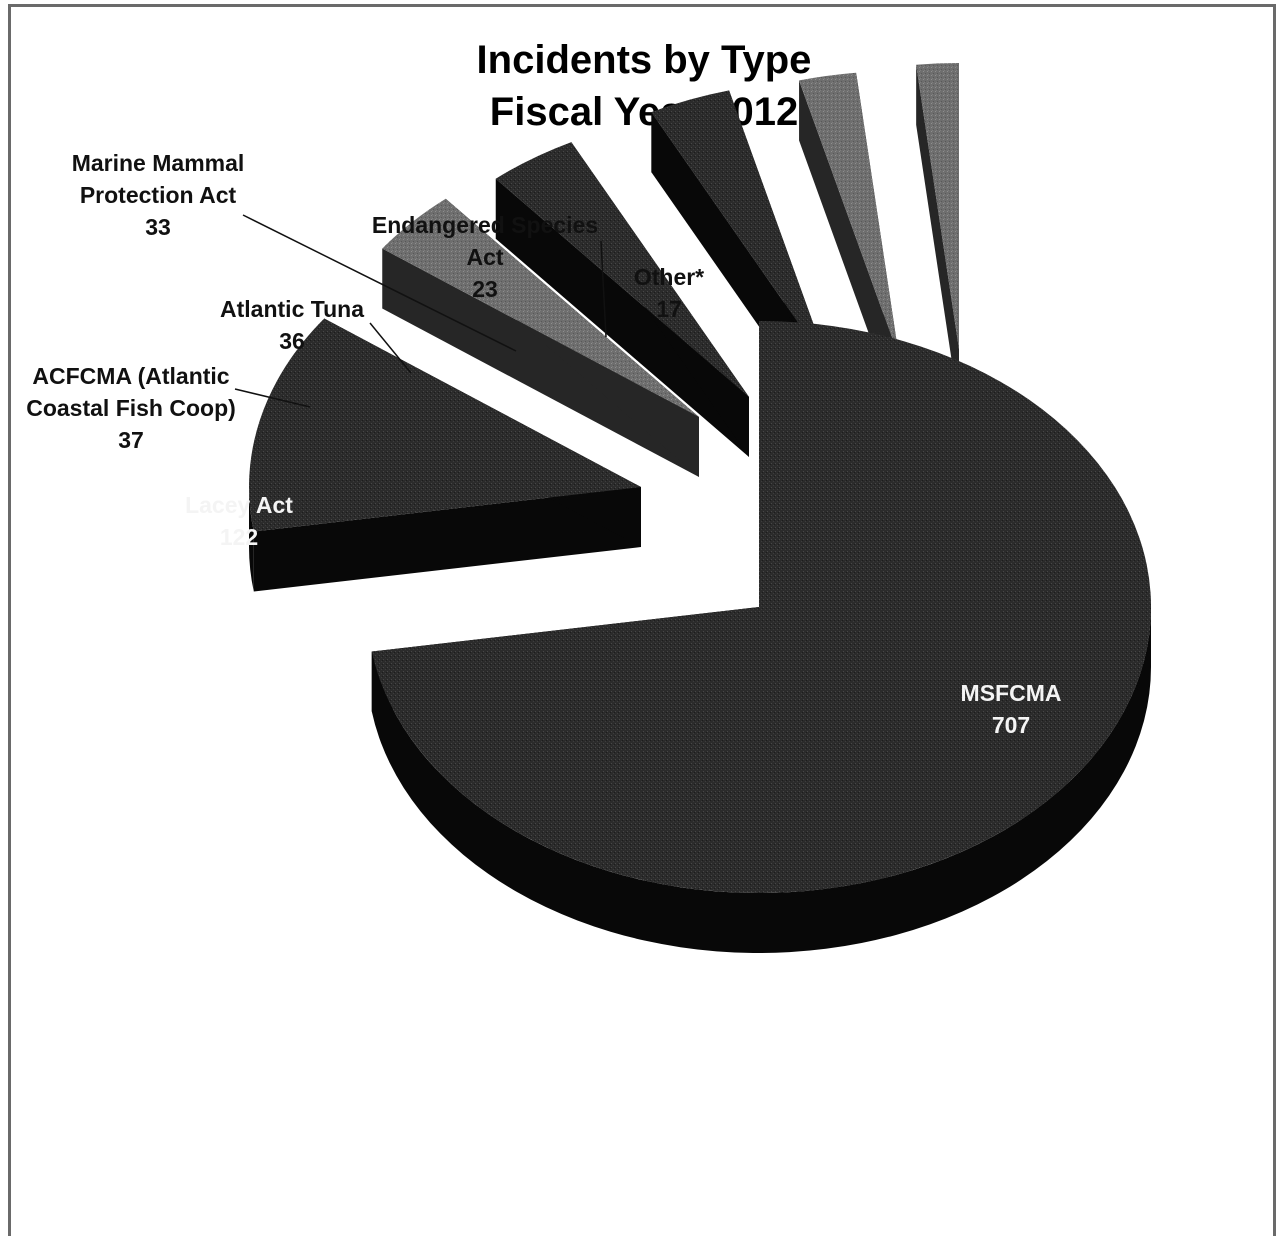  What do you see at coordinates (292, 341) in the screenshot?
I see `slice-value-label: 36` at bounding box center [292, 341].